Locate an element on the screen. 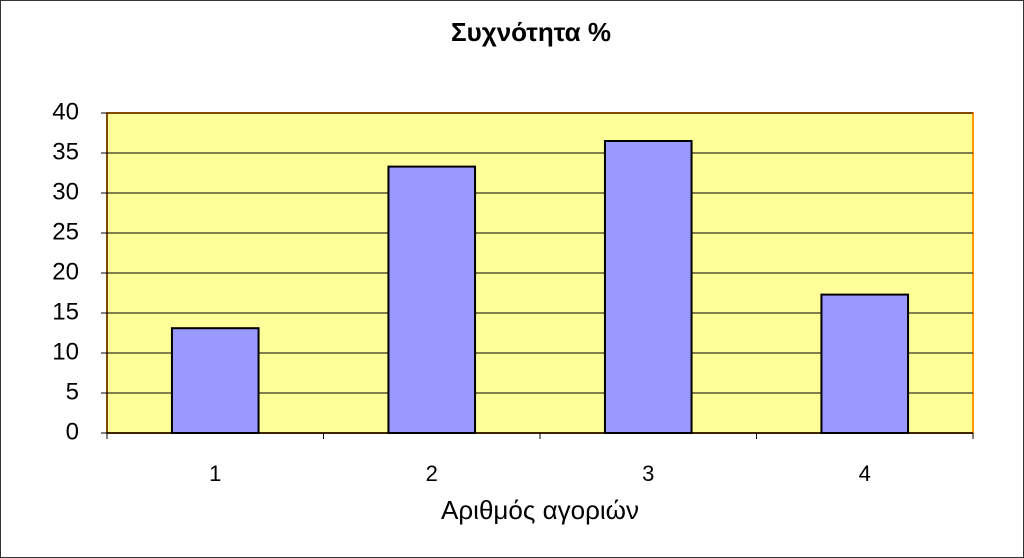  y-tick-label: 35 is located at coordinates (65, 151).